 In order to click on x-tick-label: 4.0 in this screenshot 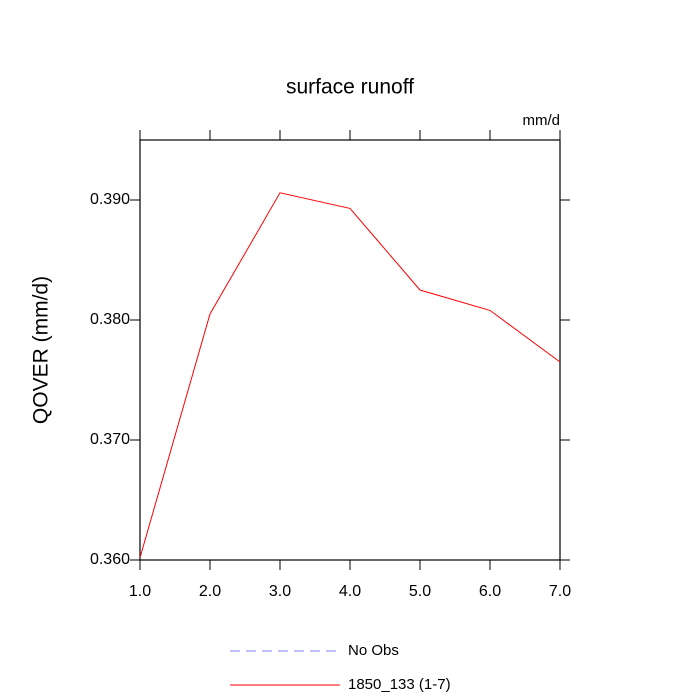, I will do `click(350, 591)`.